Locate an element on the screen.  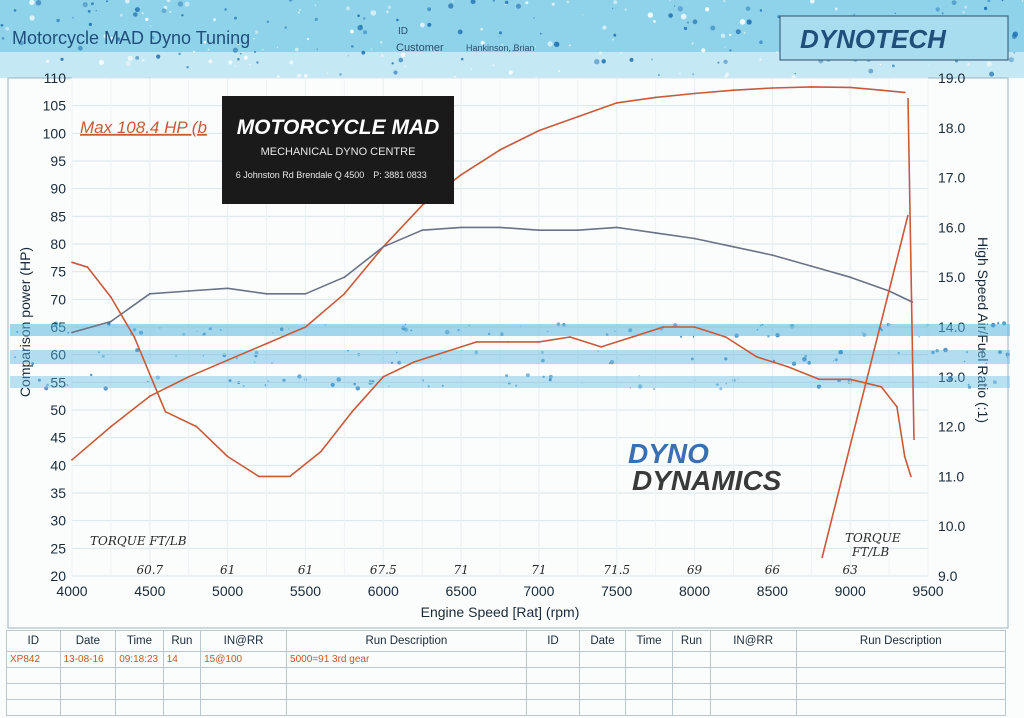
table-cell: 13-08-16 is located at coordinates (88, 659).